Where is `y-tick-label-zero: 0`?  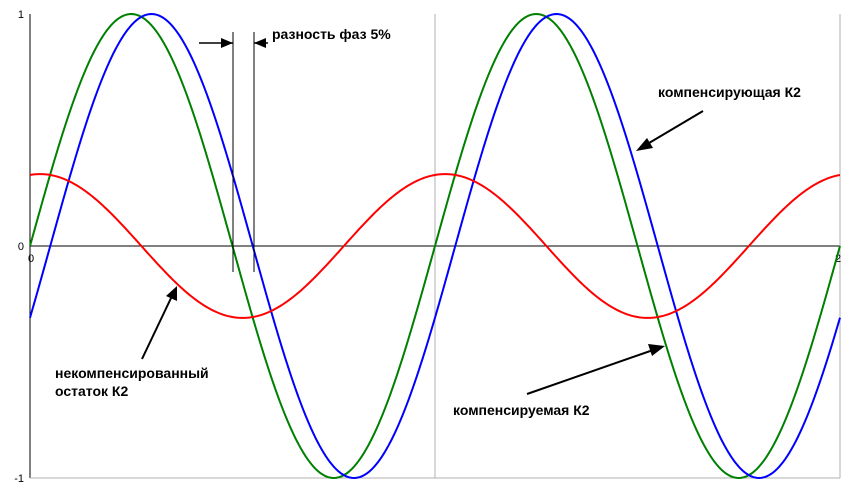 y-tick-label-zero: 0 is located at coordinates (21, 247).